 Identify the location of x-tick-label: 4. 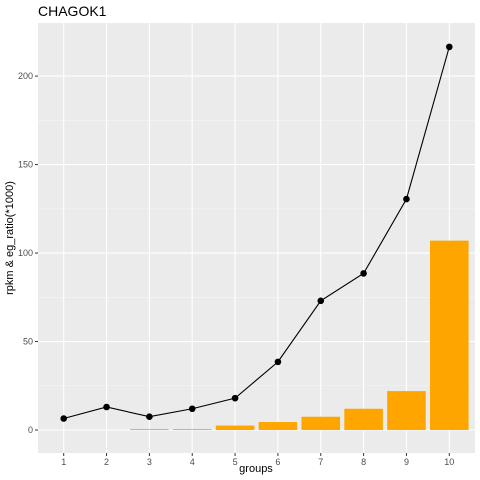
(192, 462).